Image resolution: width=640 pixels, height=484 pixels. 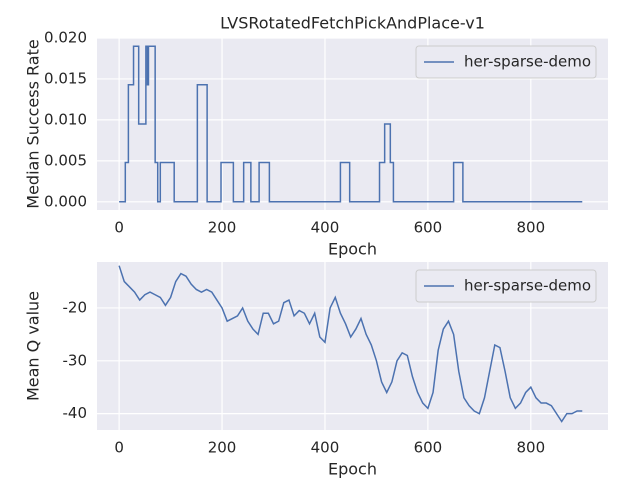 I want to click on y-tick-label: -20, so click(x=75, y=307).